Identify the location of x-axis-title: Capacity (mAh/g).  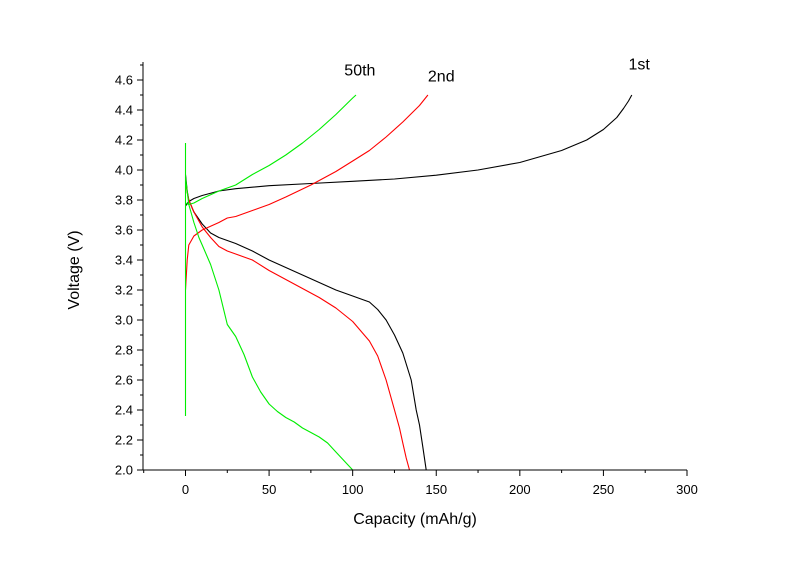
(415, 519).